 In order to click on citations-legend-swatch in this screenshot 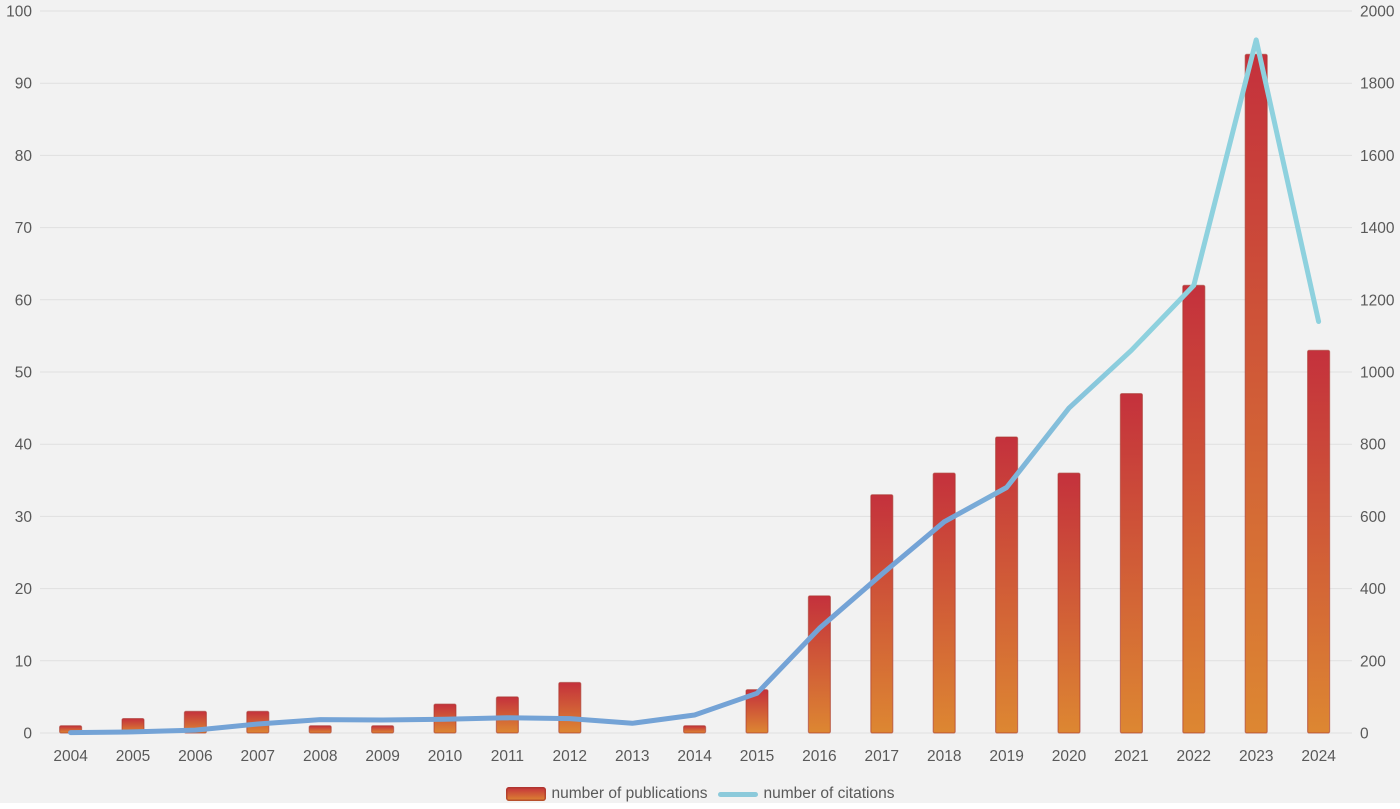, I will do `click(737, 794)`.